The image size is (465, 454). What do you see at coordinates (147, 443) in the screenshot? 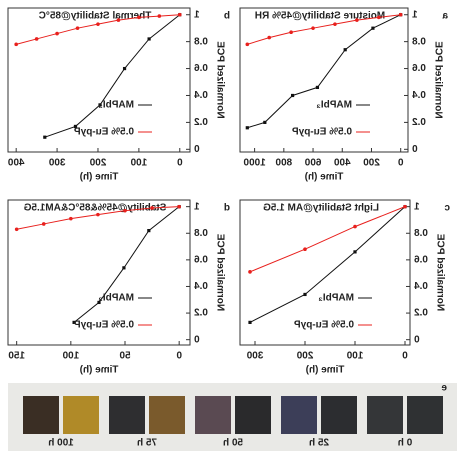
I see `photo-label: 75 h` at bounding box center [147, 443].